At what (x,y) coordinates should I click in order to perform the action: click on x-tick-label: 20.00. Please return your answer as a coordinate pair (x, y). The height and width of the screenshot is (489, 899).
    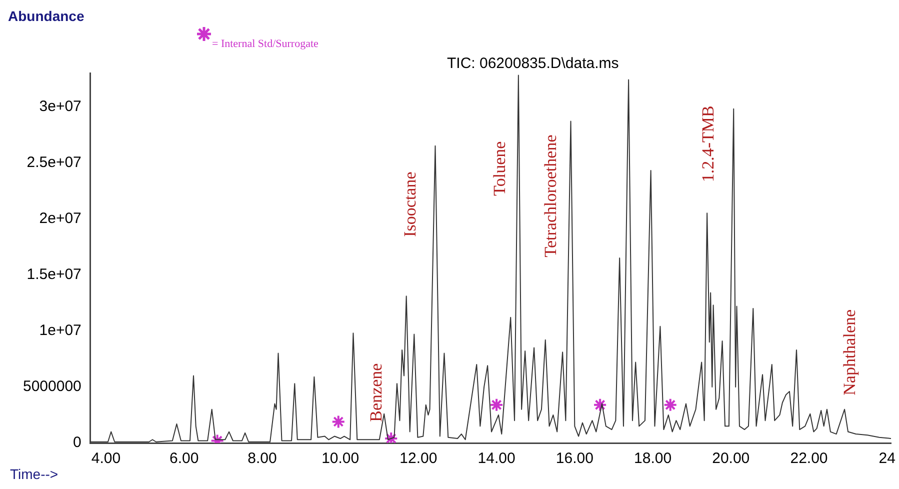
    Looking at the image, I should click on (731, 459).